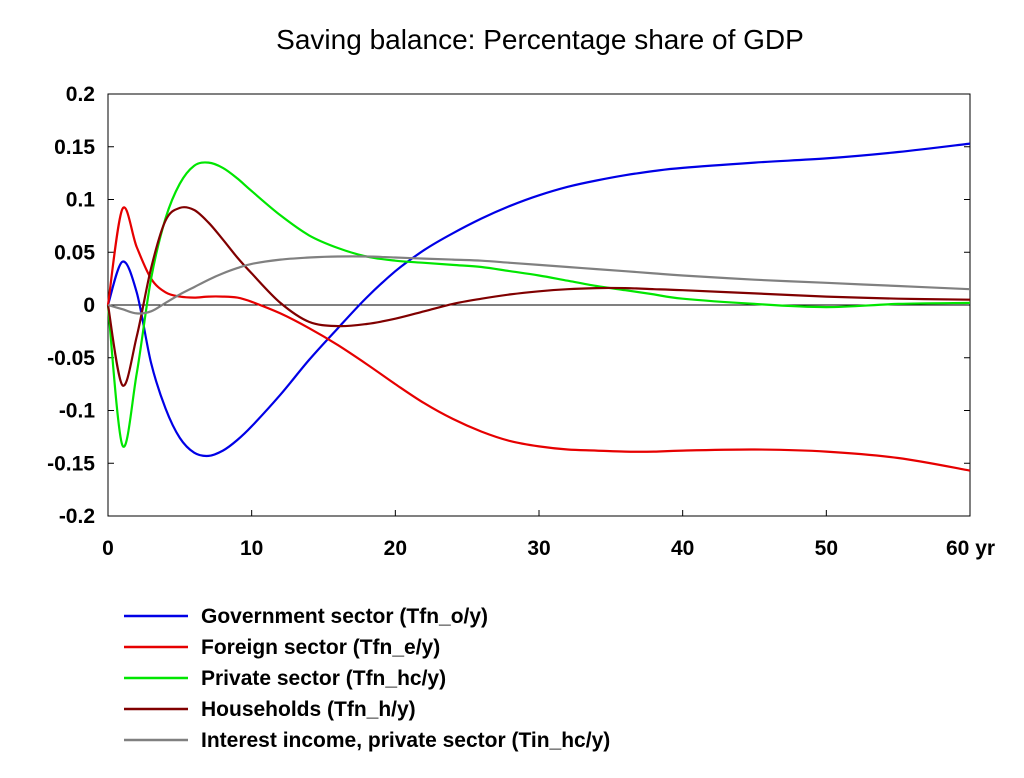 The width and height of the screenshot is (1024, 778). I want to click on legend-label: Foreign sector (Tfn_e/y), so click(320, 647).